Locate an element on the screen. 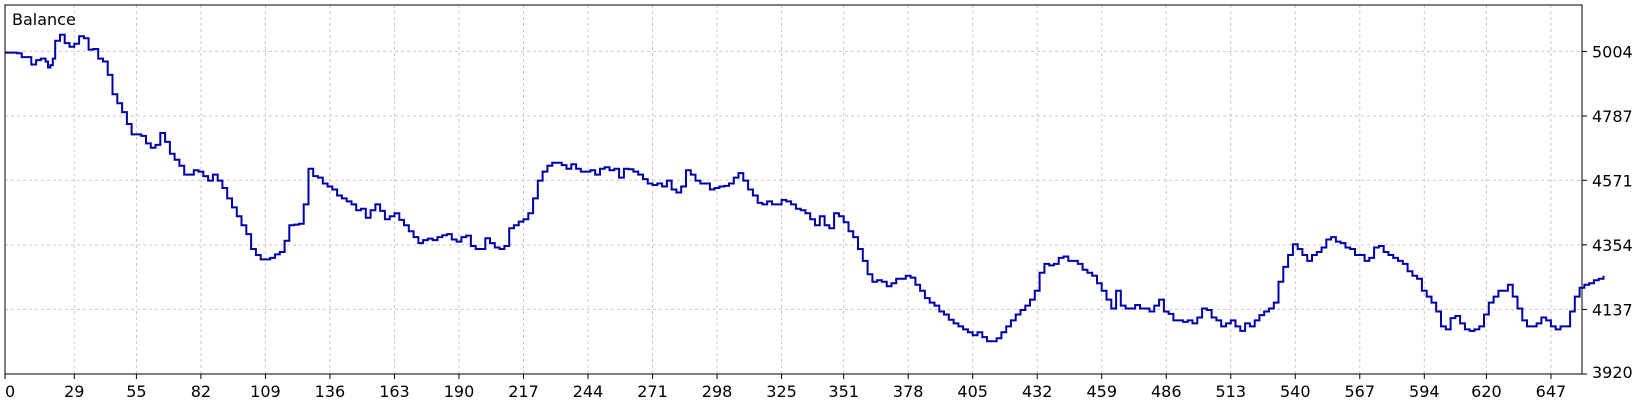 The height and width of the screenshot is (400, 1640). chart-title: Balance is located at coordinates (44, 19).